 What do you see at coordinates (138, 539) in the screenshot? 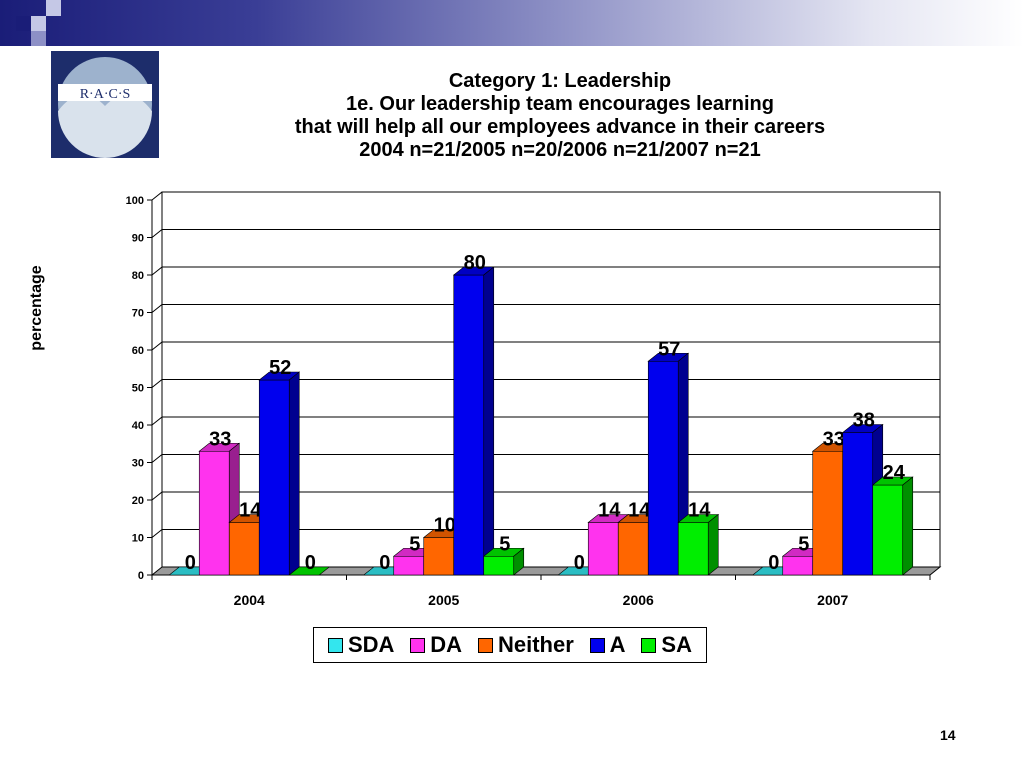
I see `y-tick-label: 10` at bounding box center [138, 539].